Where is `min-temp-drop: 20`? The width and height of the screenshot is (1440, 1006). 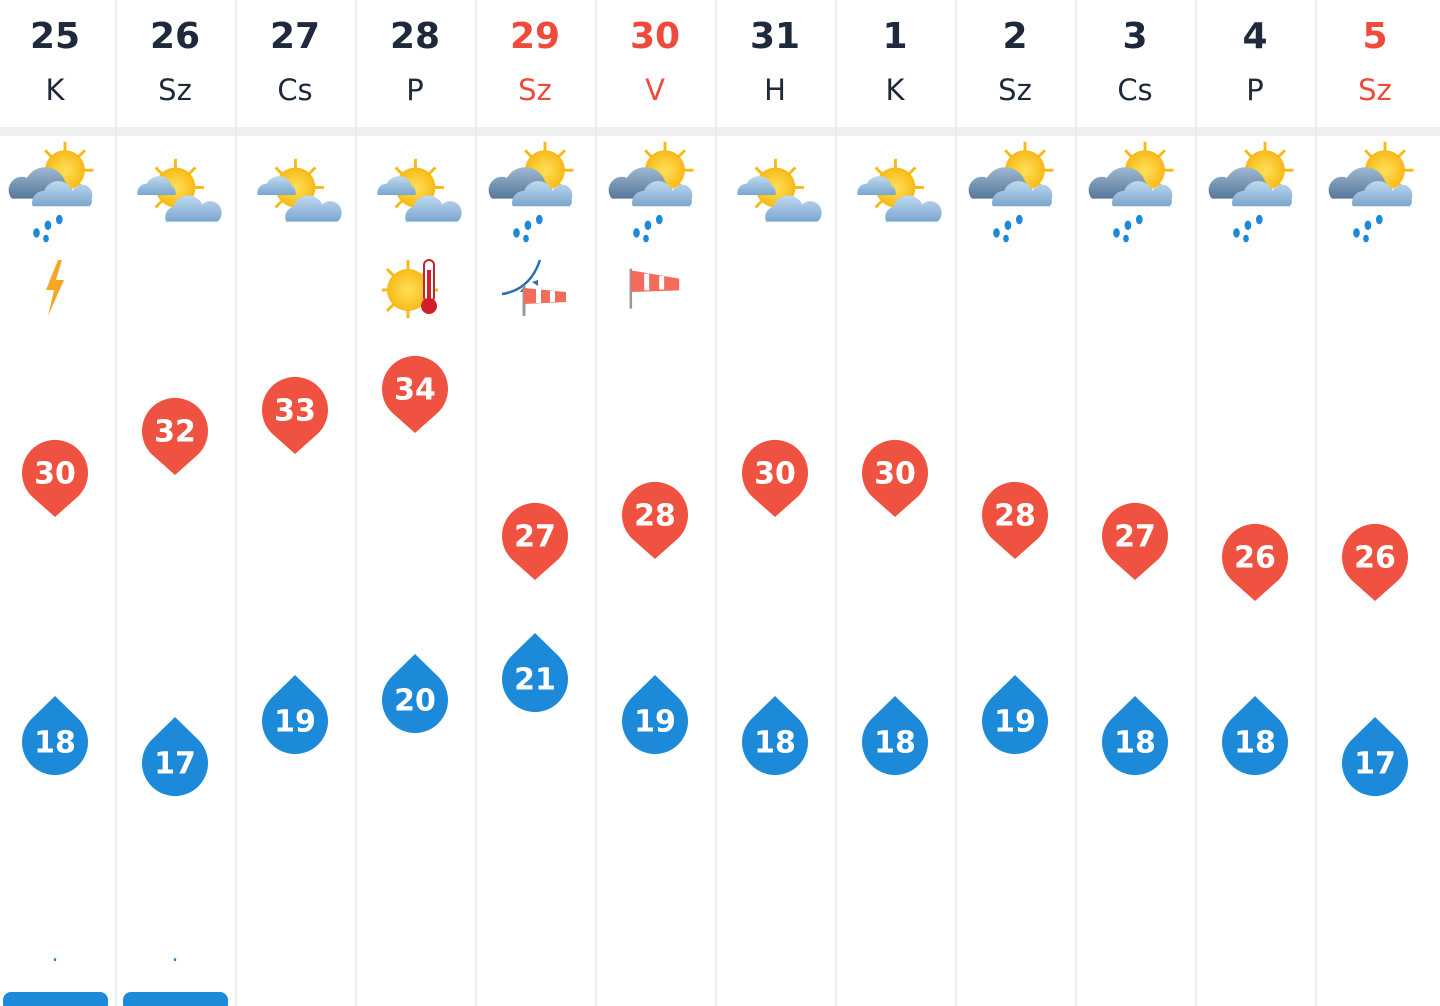
min-temp-drop: 20 is located at coordinates (415, 694).